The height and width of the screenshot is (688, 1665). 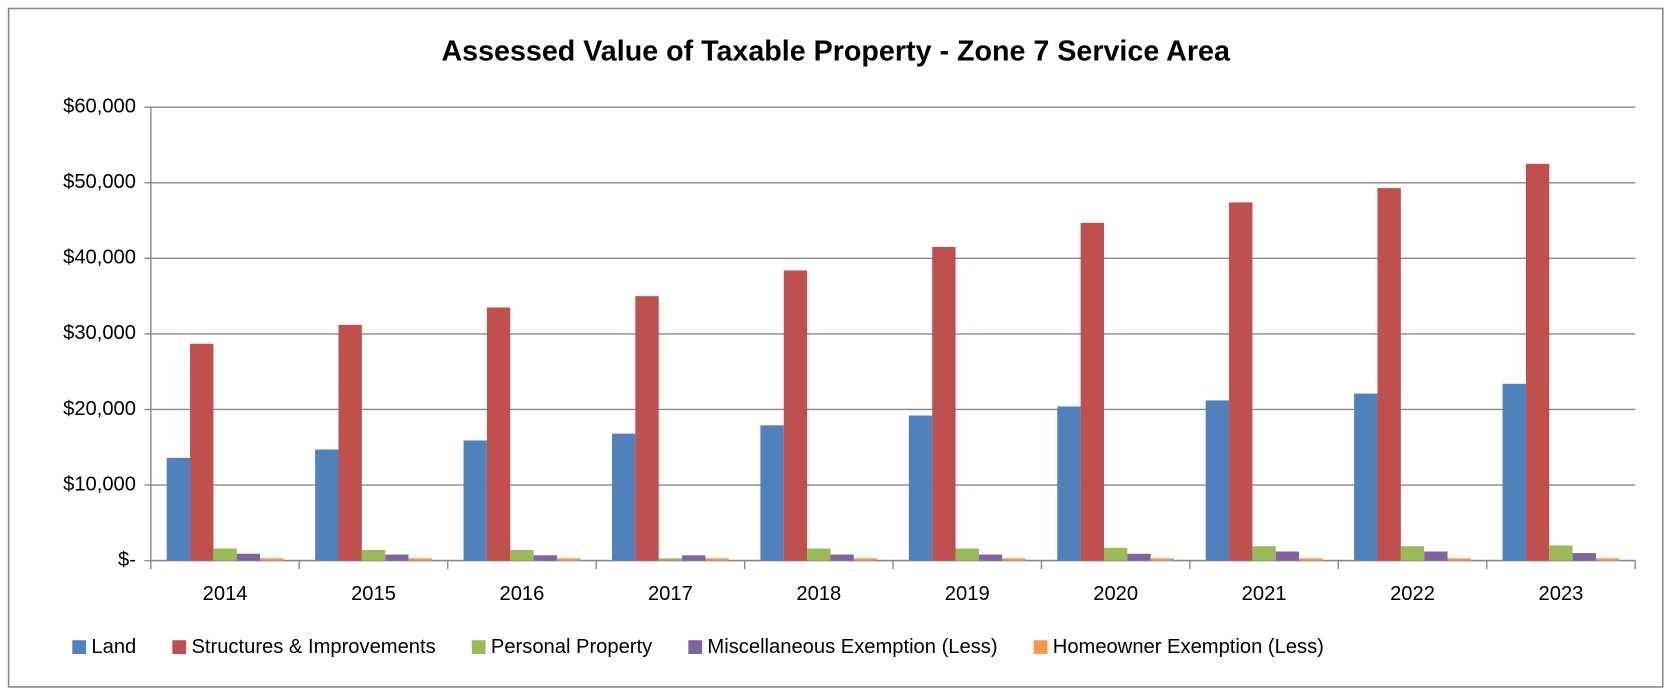 I want to click on x-tick-label: 2023, so click(x=1561, y=594).